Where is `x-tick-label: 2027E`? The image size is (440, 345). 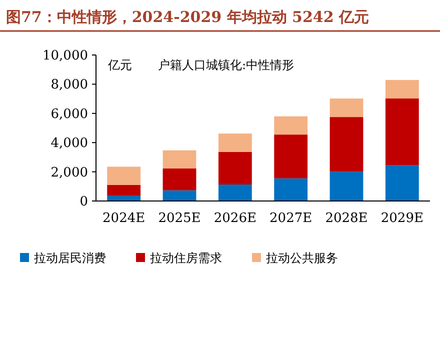
x-tick-label: 2027E is located at coordinates (291, 218).